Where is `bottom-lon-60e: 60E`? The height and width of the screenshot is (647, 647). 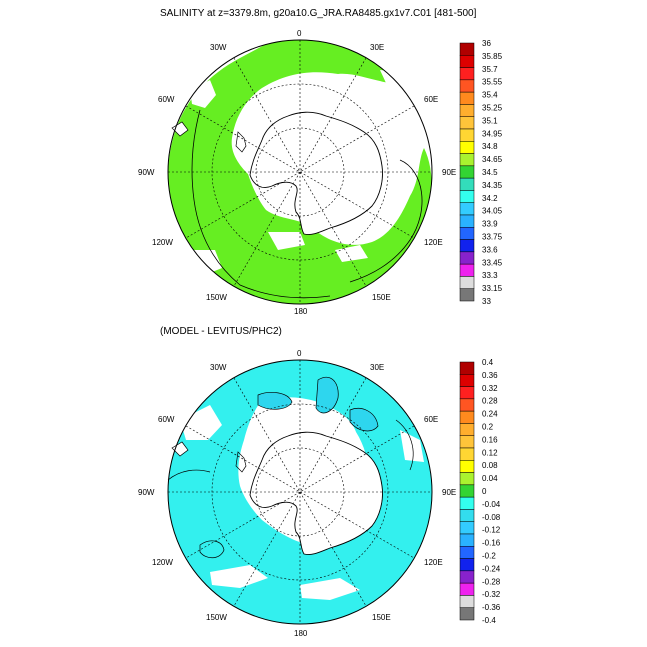 bottom-lon-60e: 60E is located at coordinates (431, 419).